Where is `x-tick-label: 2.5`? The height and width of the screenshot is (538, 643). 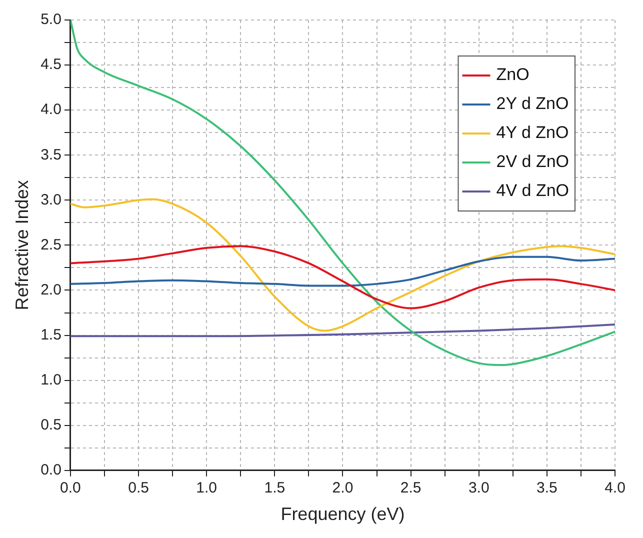
x-tick-label: 2.5 is located at coordinates (411, 488).